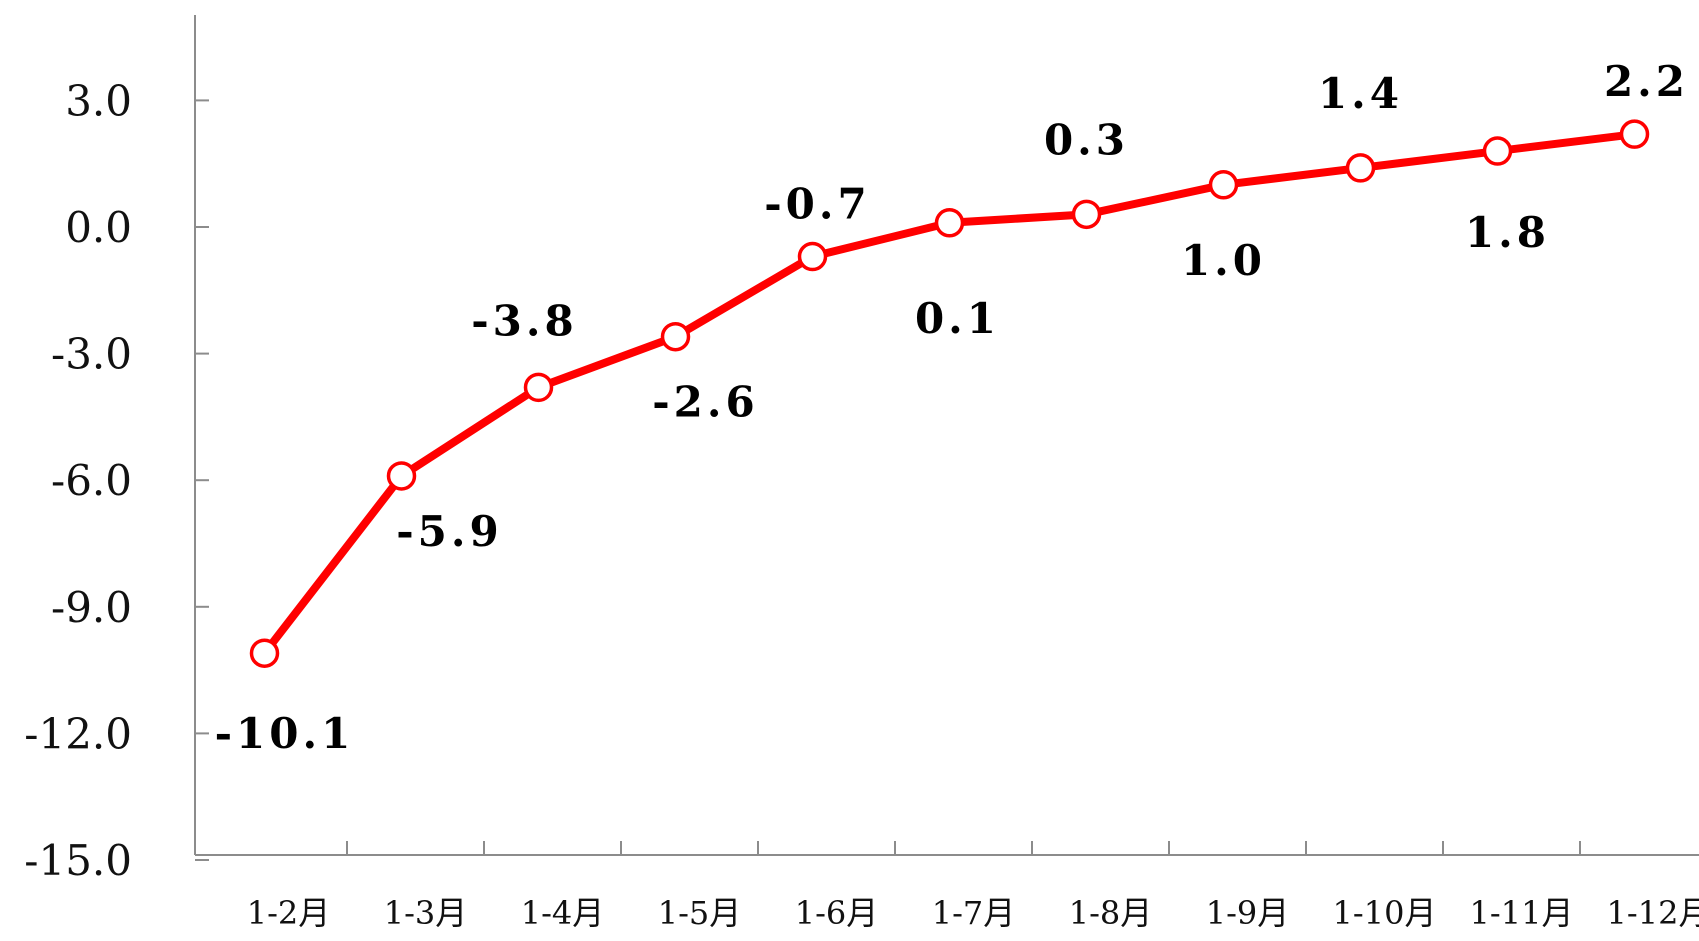 Image resolution: width=1699 pixels, height=941 pixels. I want to click on x-tick-label: 1-4月, so click(563, 913).